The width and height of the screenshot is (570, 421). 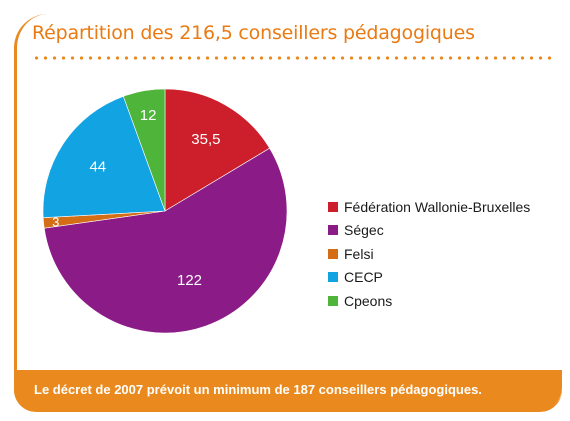 What do you see at coordinates (437, 206) in the screenshot?
I see `legend-label: Fédération Wallonie-Bruxelles` at bounding box center [437, 206].